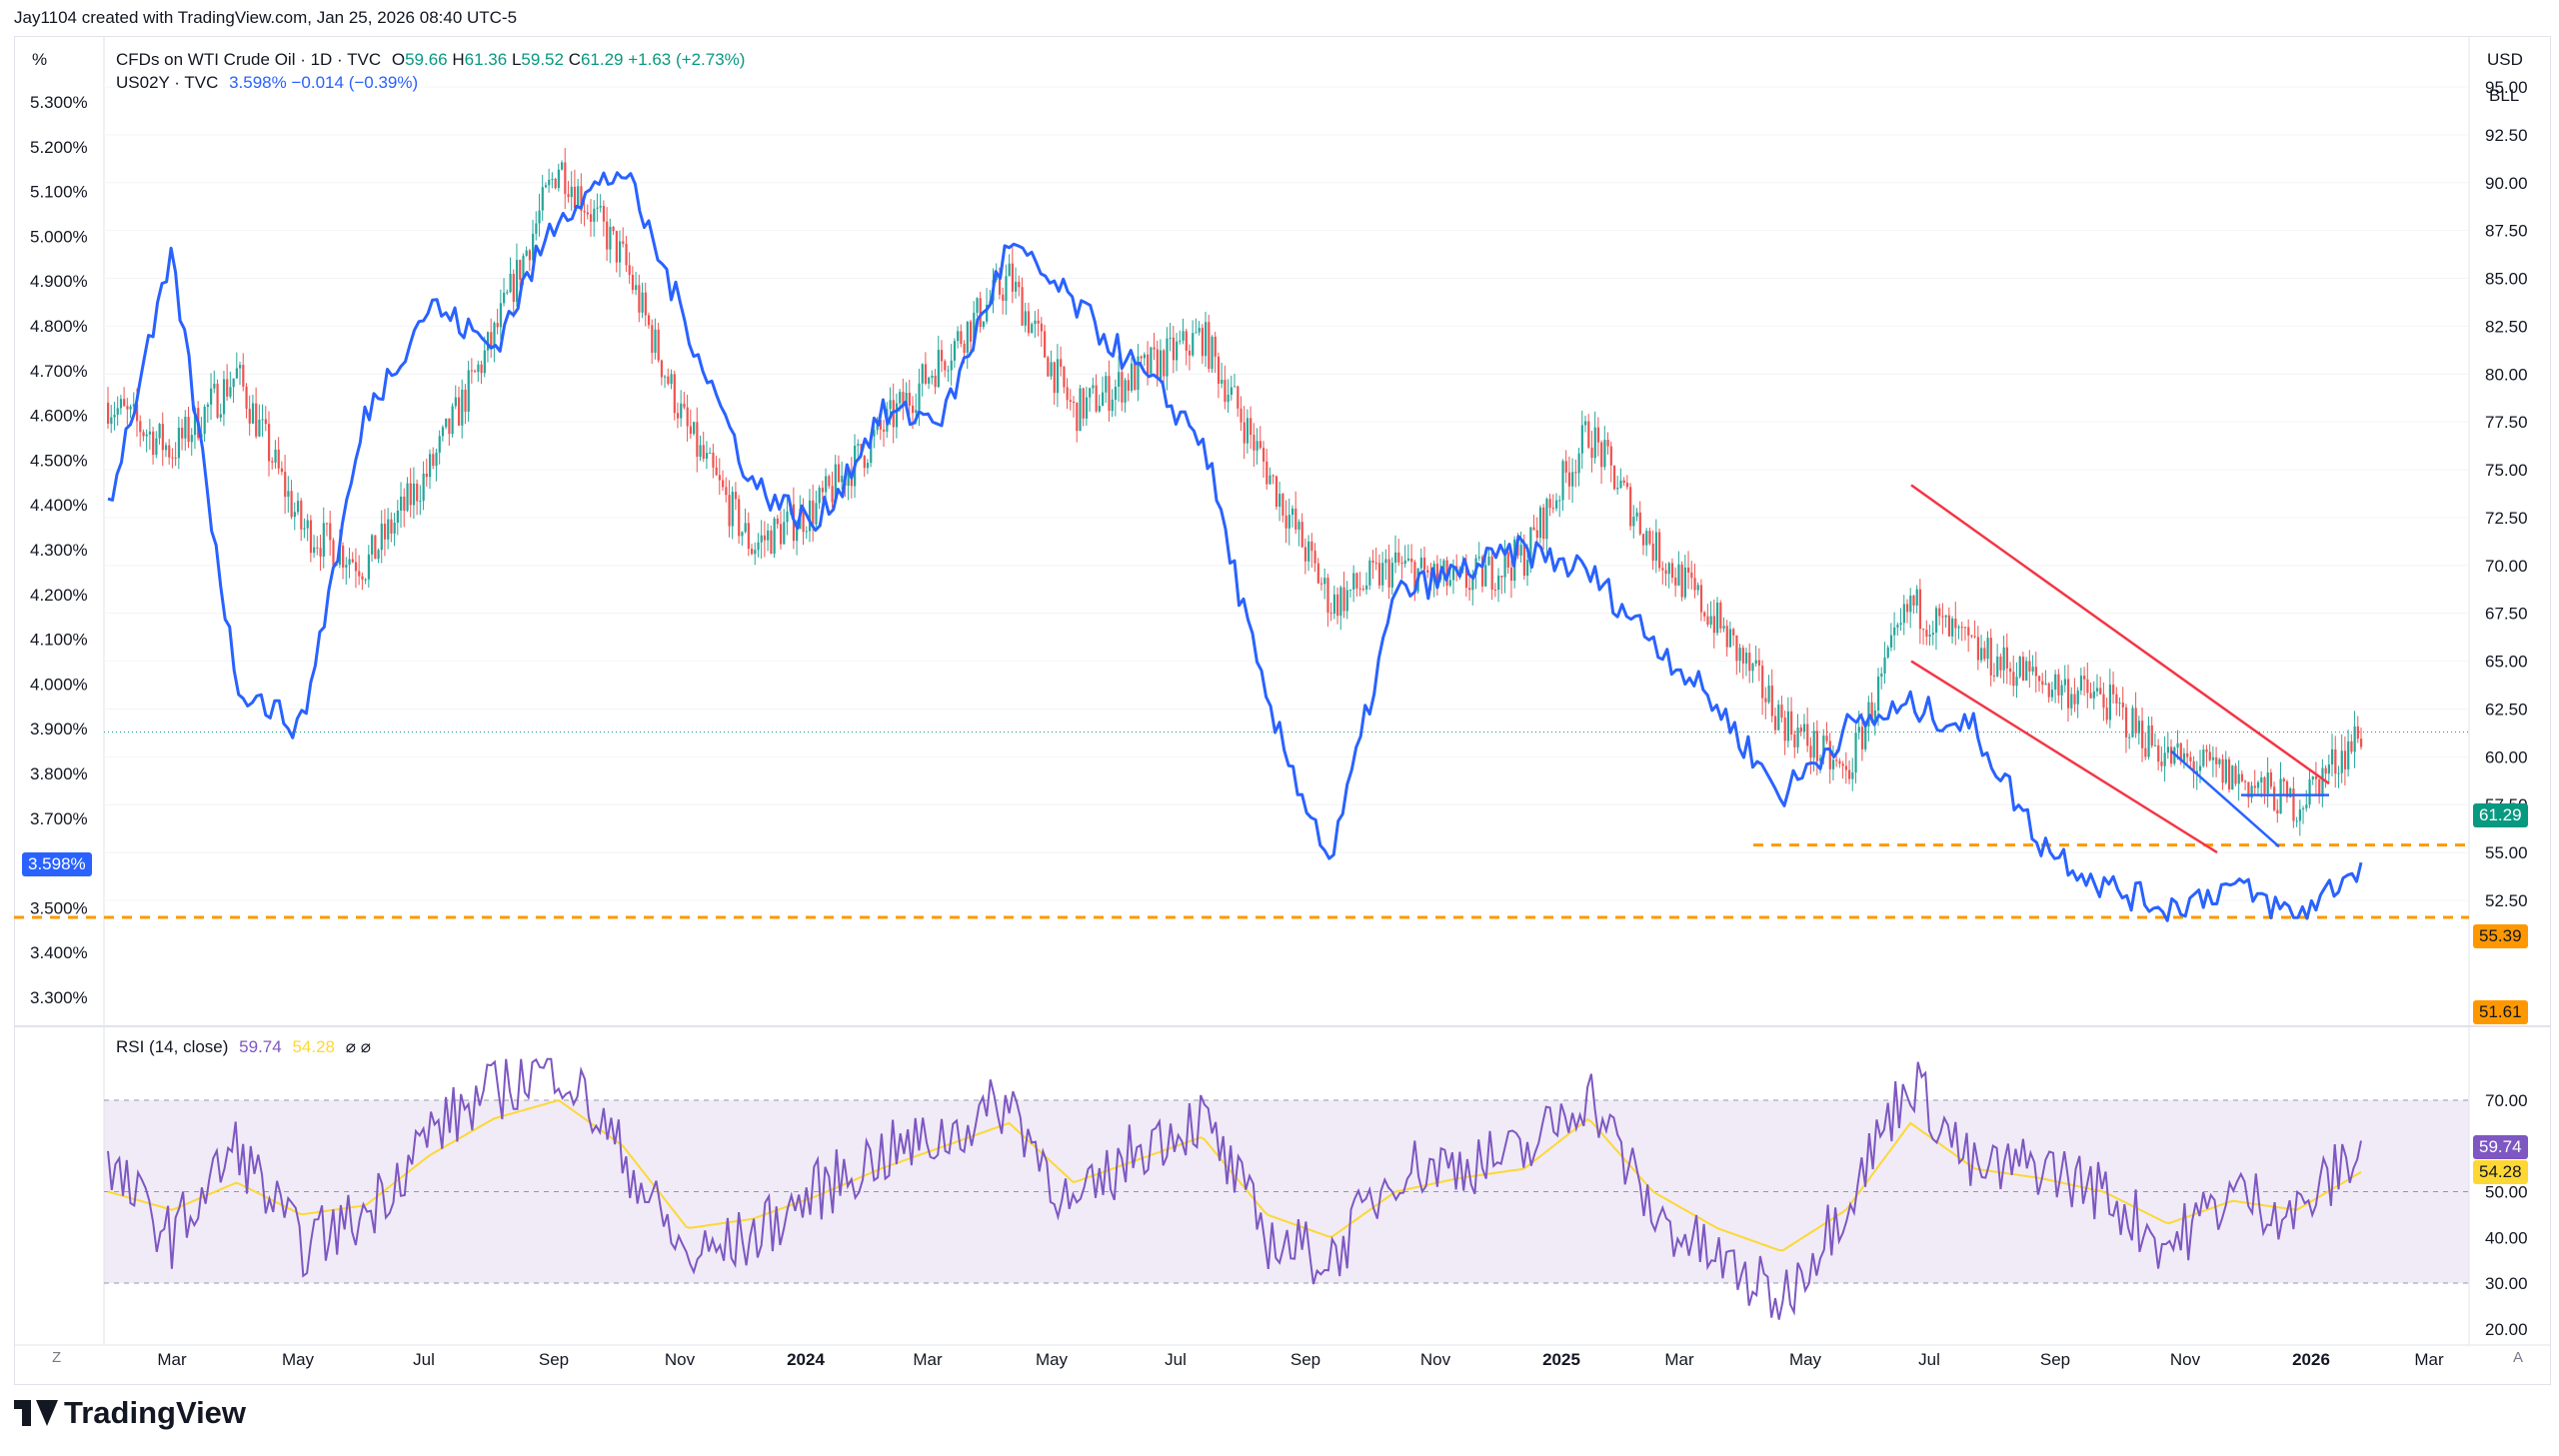 The width and height of the screenshot is (2559, 1456). I want to click on zoom-reset-button: Z, so click(57, 1358).